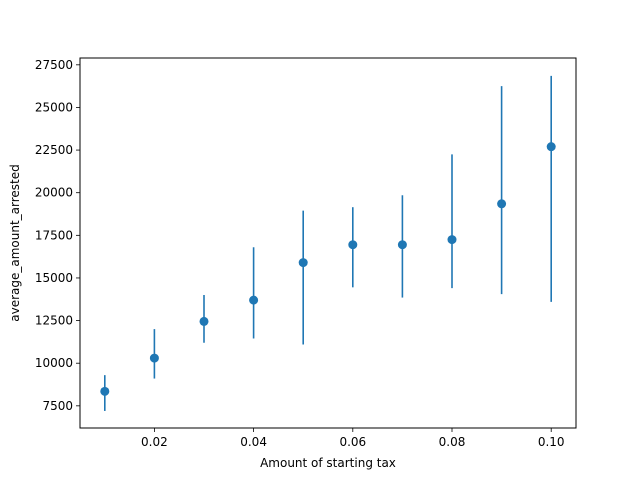  I want to click on x-tick-label: 0.08, so click(452, 442).